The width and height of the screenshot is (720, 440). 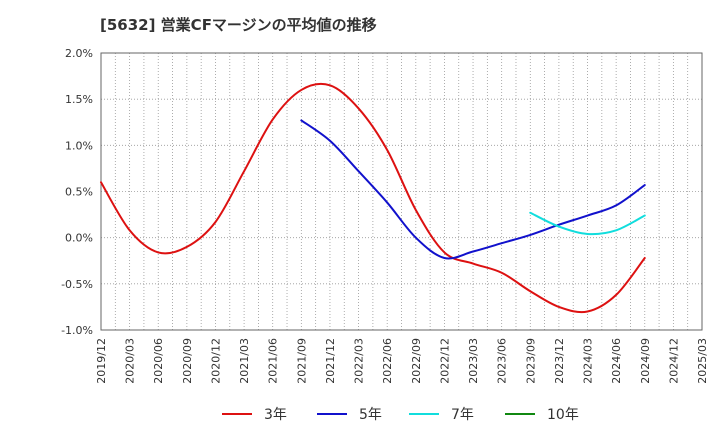 What do you see at coordinates (462, 415) in the screenshot?
I see `legend-label: 7年` at bounding box center [462, 415].